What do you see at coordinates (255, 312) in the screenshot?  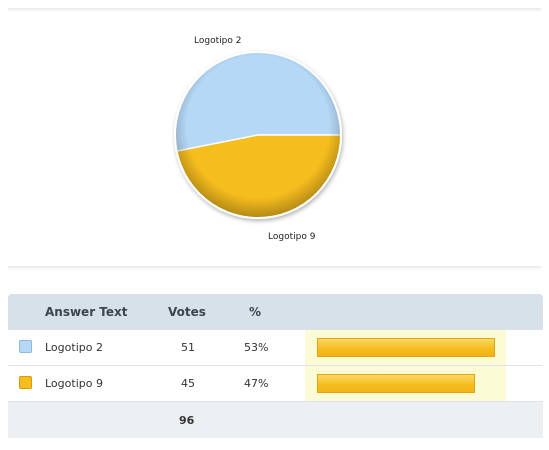 I see `header-percent: %` at bounding box center [255, 312].